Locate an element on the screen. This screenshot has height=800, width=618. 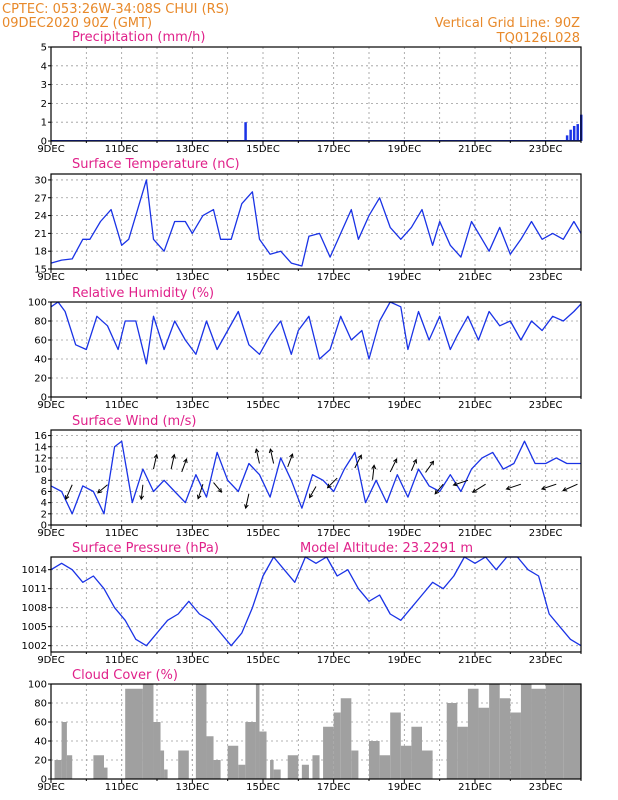
rh-ytick-label: 100 is located at coordinates (37, 303).